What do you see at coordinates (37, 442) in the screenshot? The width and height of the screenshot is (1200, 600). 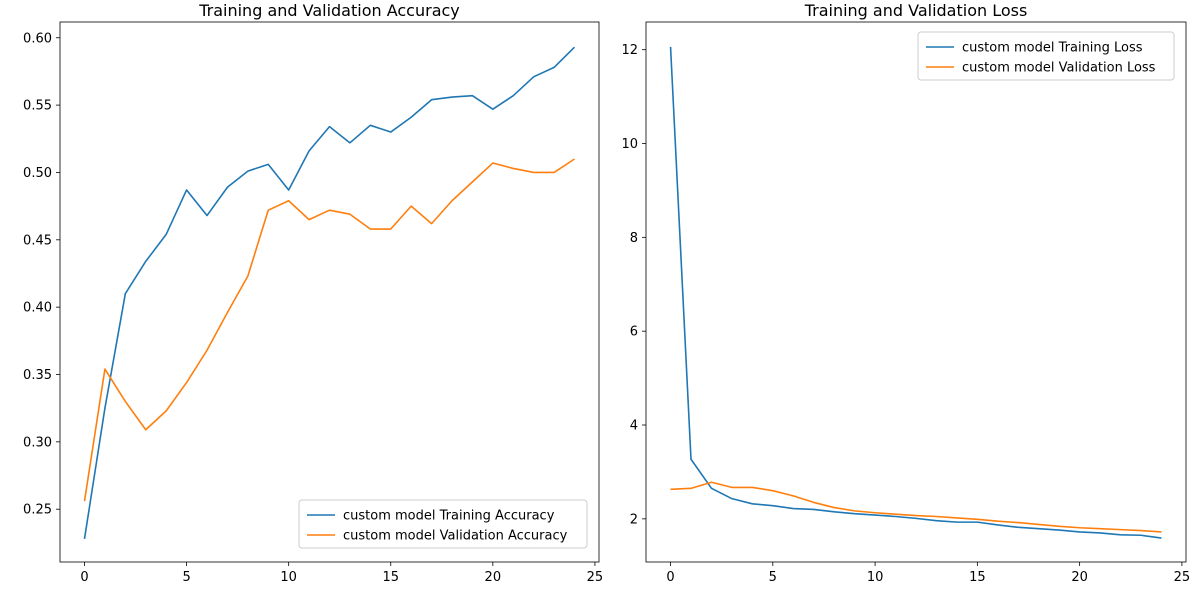 I see `y-tick-label: 0.30` at bounding box center [37, 442].